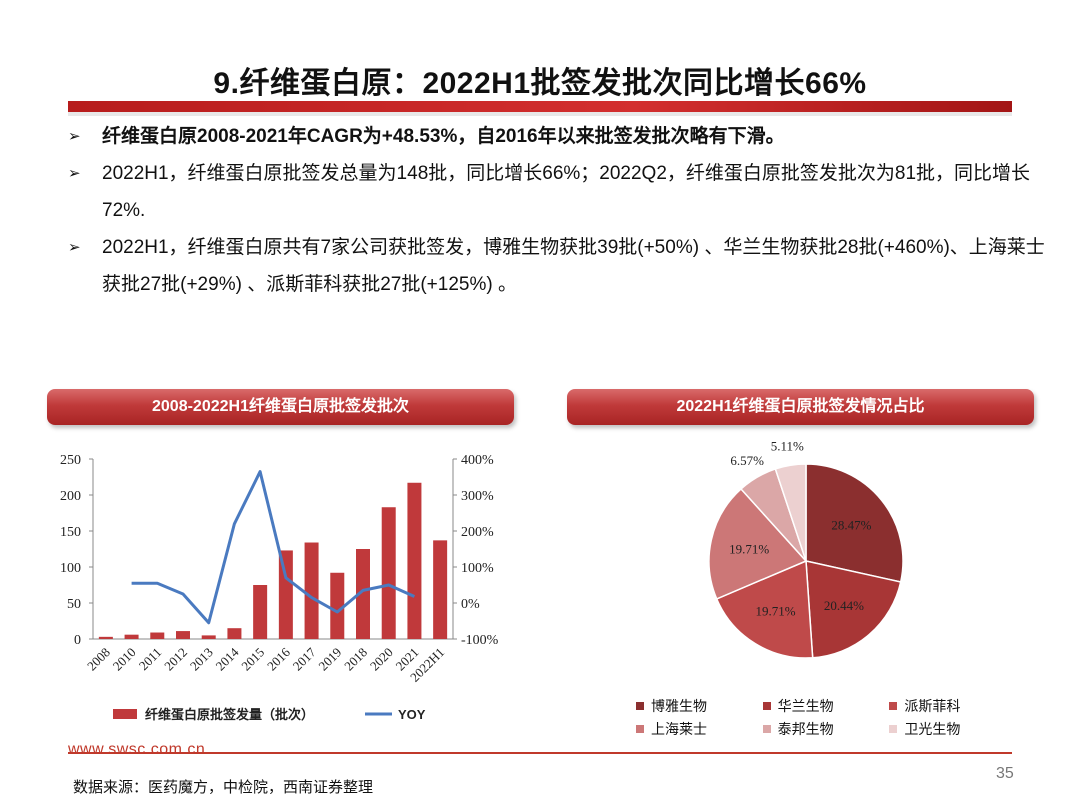 The image size is (1080, 810). I want to click on pie-legend: 博雅生物 华兰生物 派斯菲科 上海莱士 泰邦生物 卫光生物, so click(826, 717).